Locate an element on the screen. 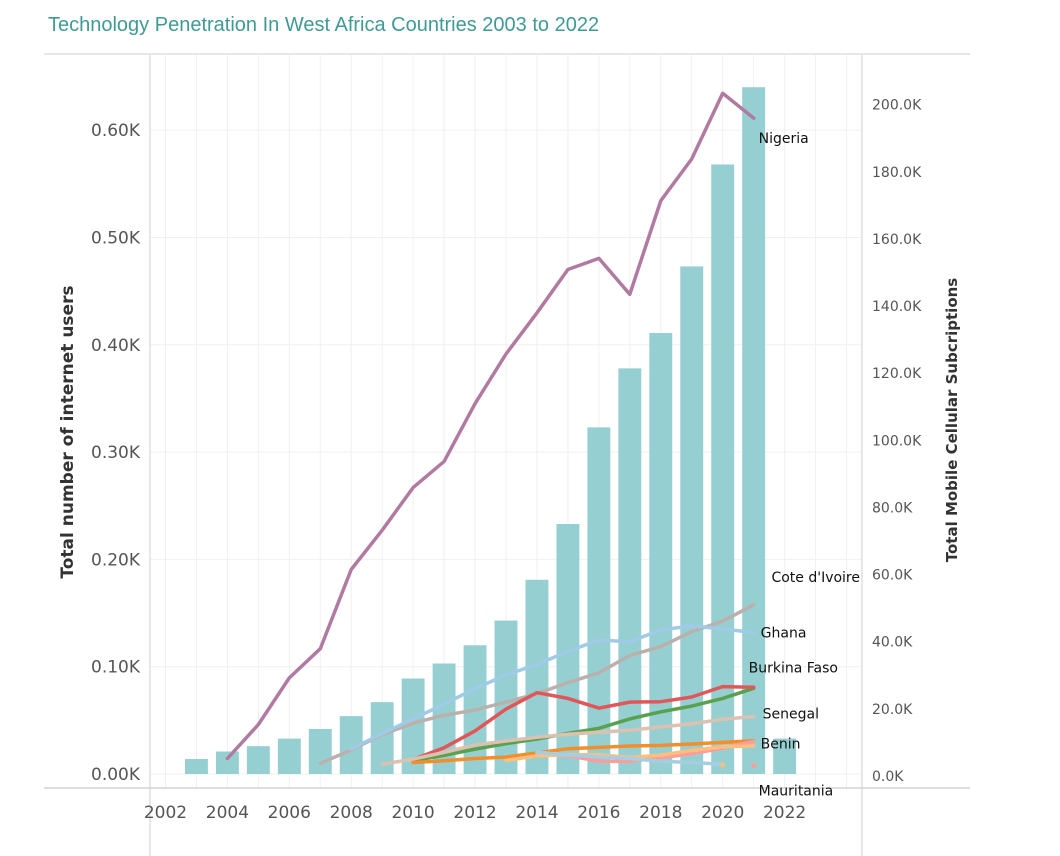 This screenshot has width=1060, height=856. right-tick-label: 20.0K is located at coordinates (892, 710).